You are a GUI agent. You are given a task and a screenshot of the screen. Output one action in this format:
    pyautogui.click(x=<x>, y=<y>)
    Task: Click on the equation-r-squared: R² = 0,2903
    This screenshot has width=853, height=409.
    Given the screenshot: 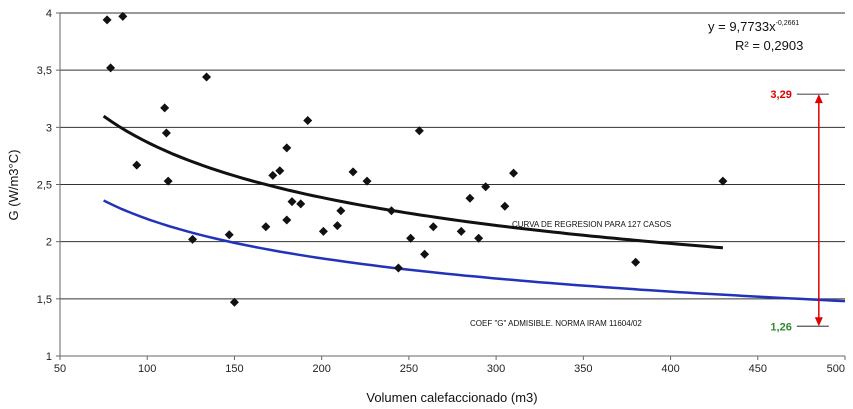 What is the action you would take?
    pyautogui.click(x=769, y=45)
    